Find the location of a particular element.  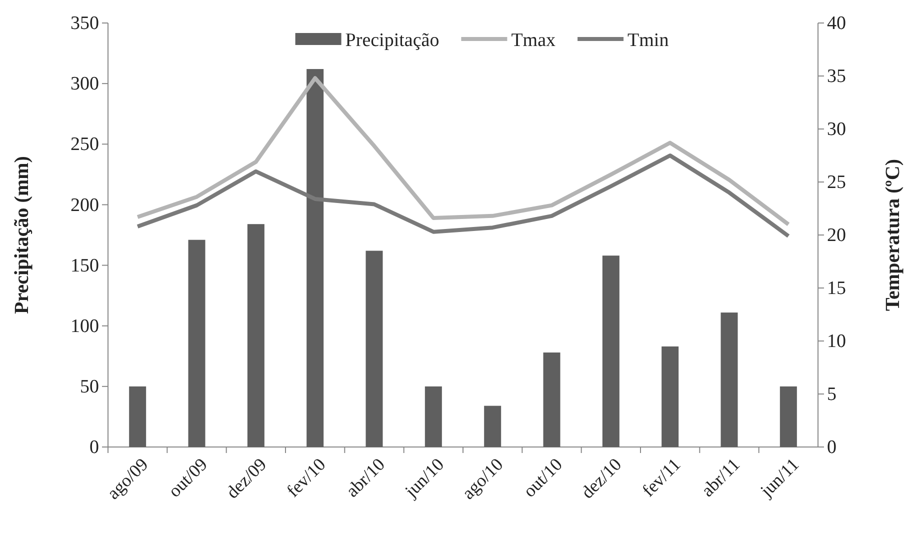

line-series is located at coordinates (463, 196).